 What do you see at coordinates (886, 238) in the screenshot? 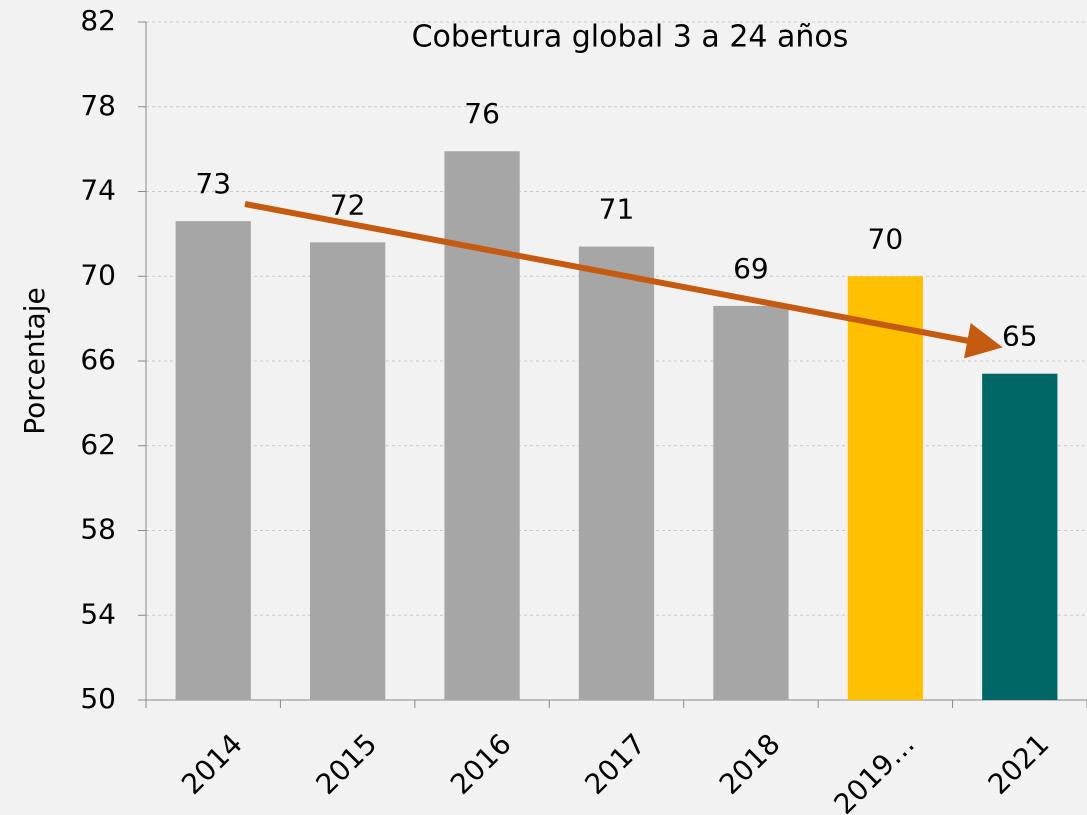
I see `value-label: 70` at bounding box center [886, 238].